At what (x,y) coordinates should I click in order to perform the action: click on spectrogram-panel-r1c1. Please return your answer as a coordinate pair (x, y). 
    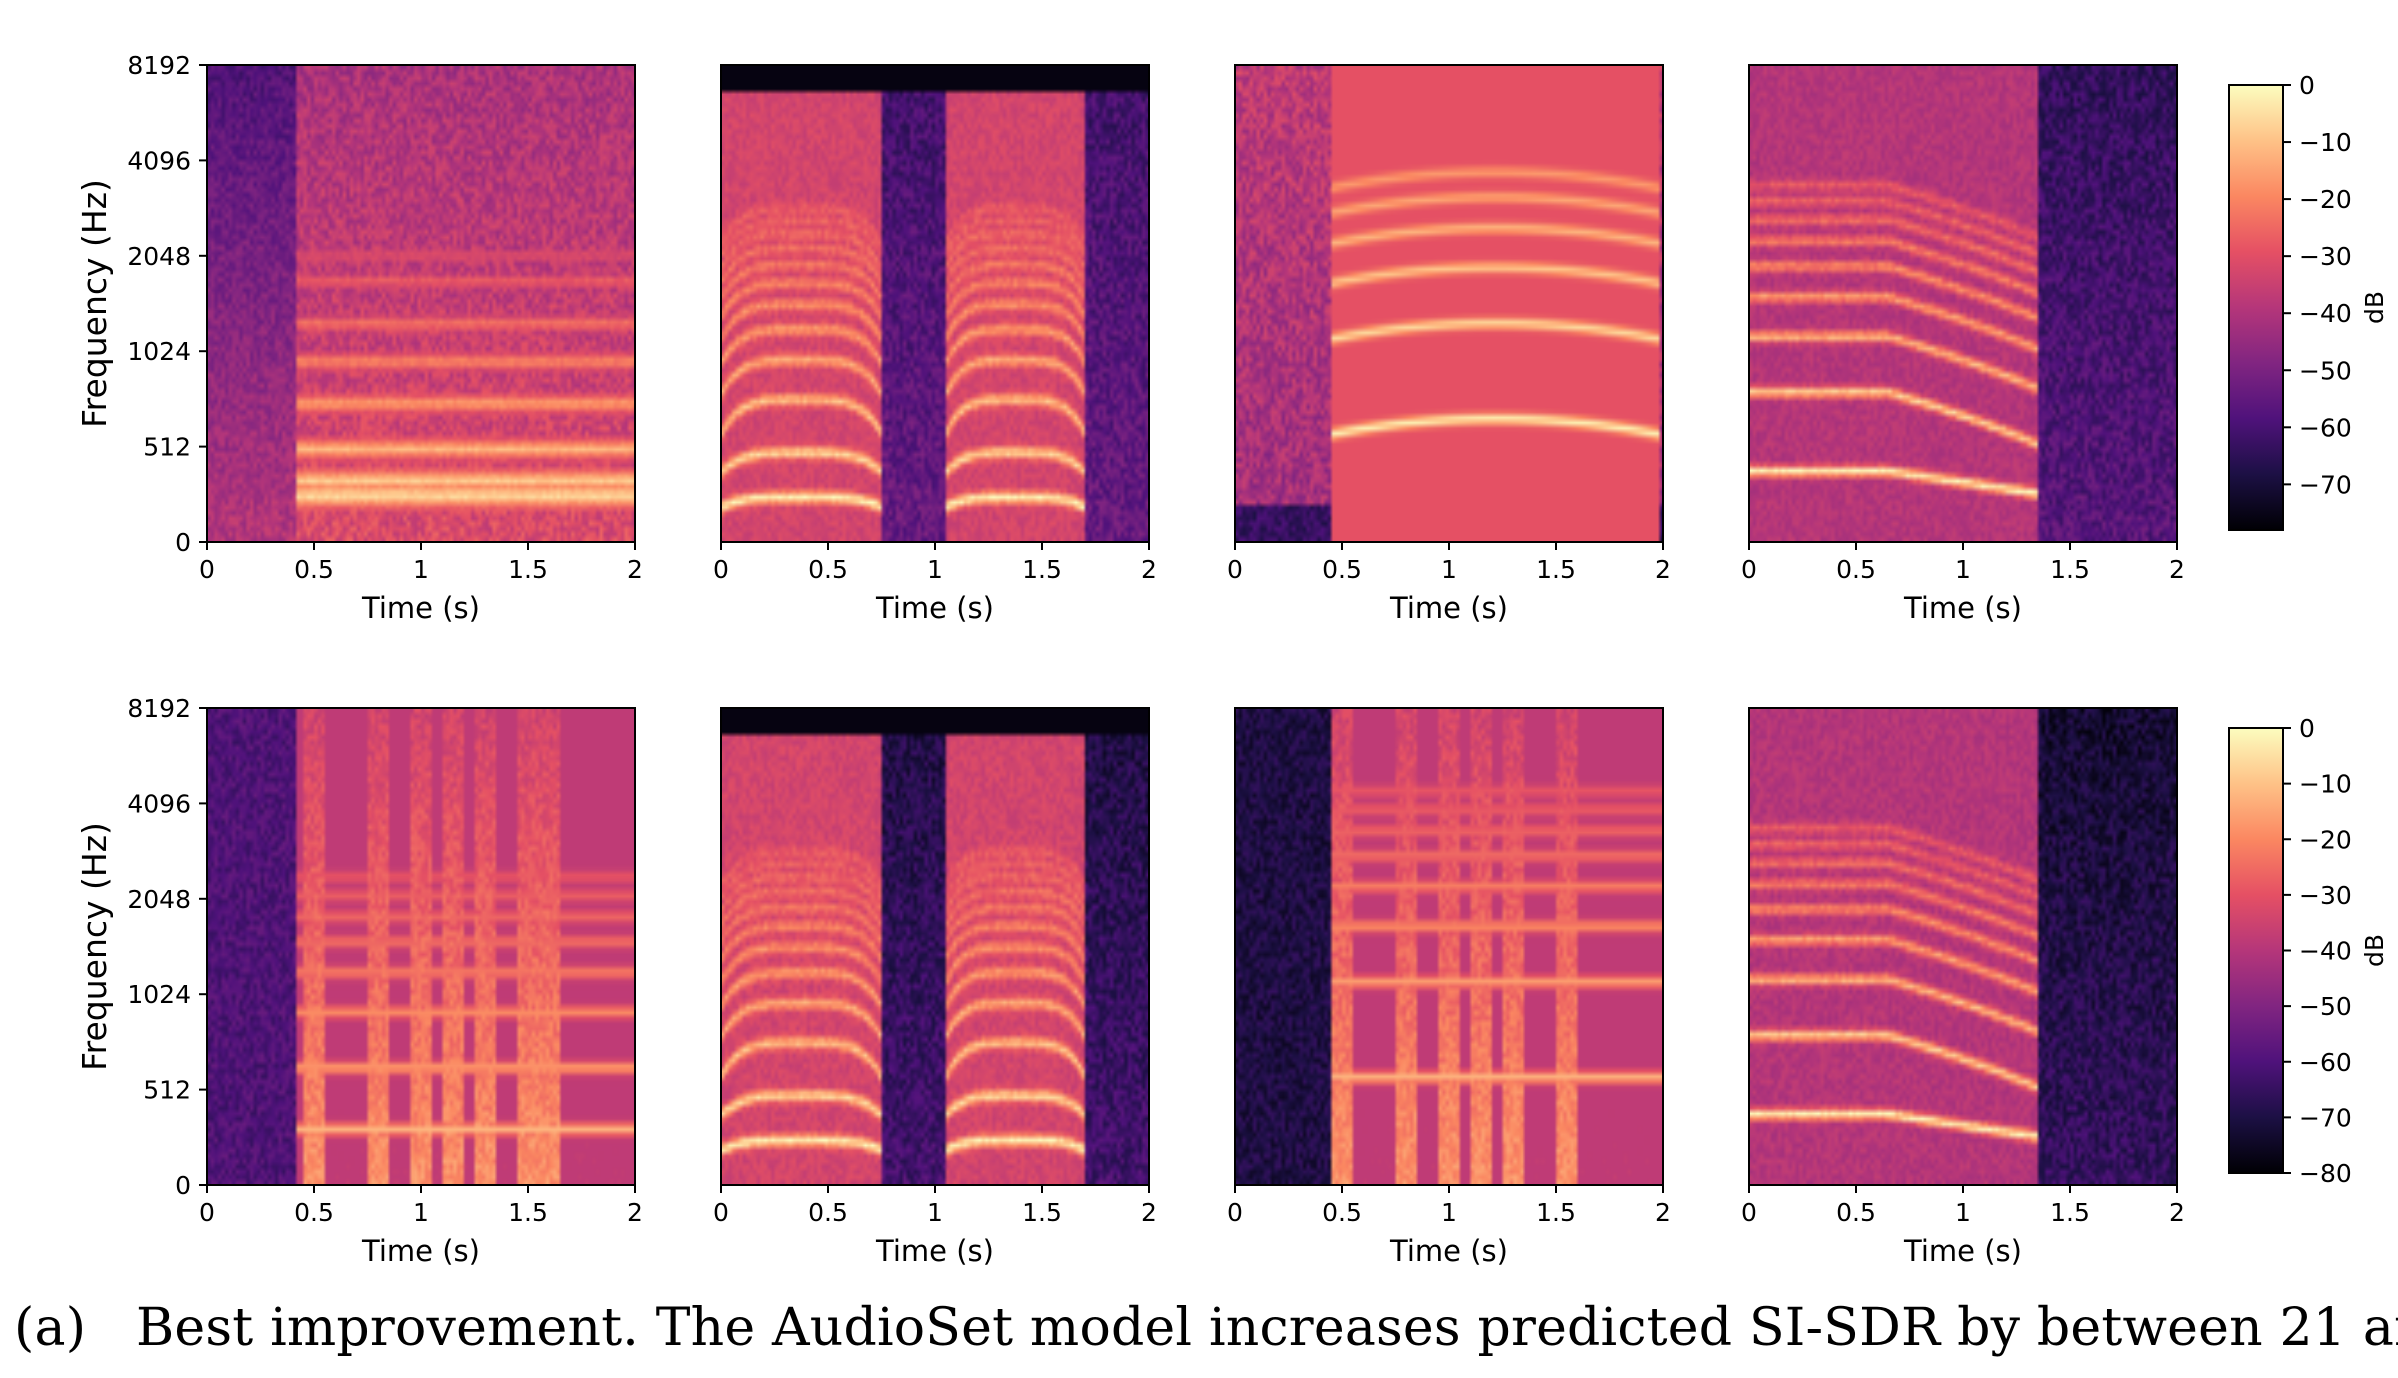
    Looking at the image, I should click on (421, 303).